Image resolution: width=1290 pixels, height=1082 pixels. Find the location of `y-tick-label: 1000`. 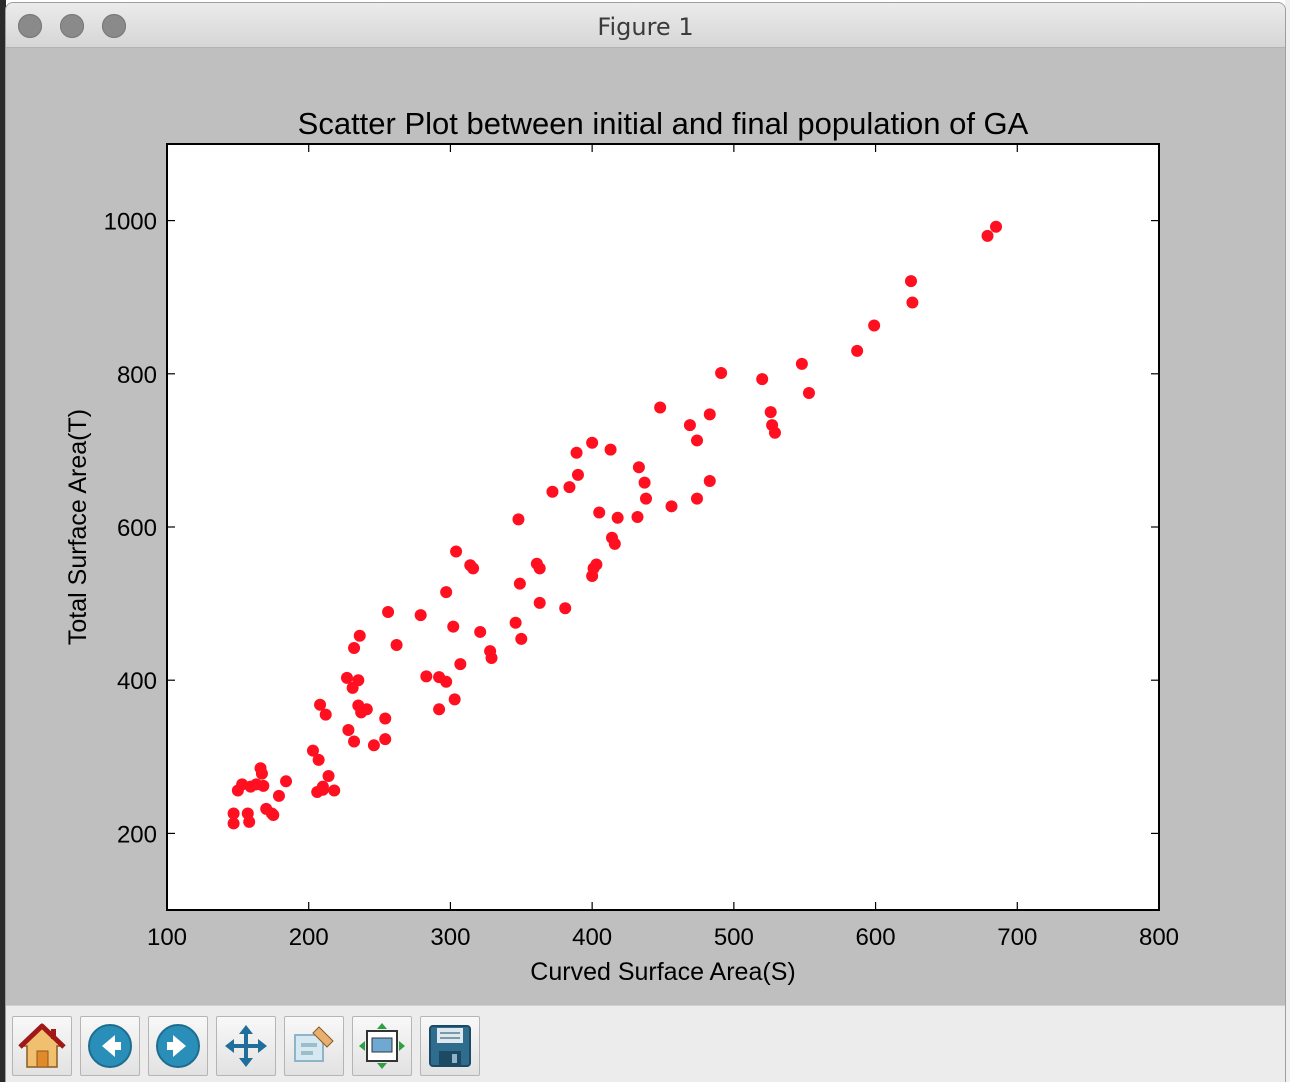

y-tick-label: 1000 is located at coordinates (130, 222).